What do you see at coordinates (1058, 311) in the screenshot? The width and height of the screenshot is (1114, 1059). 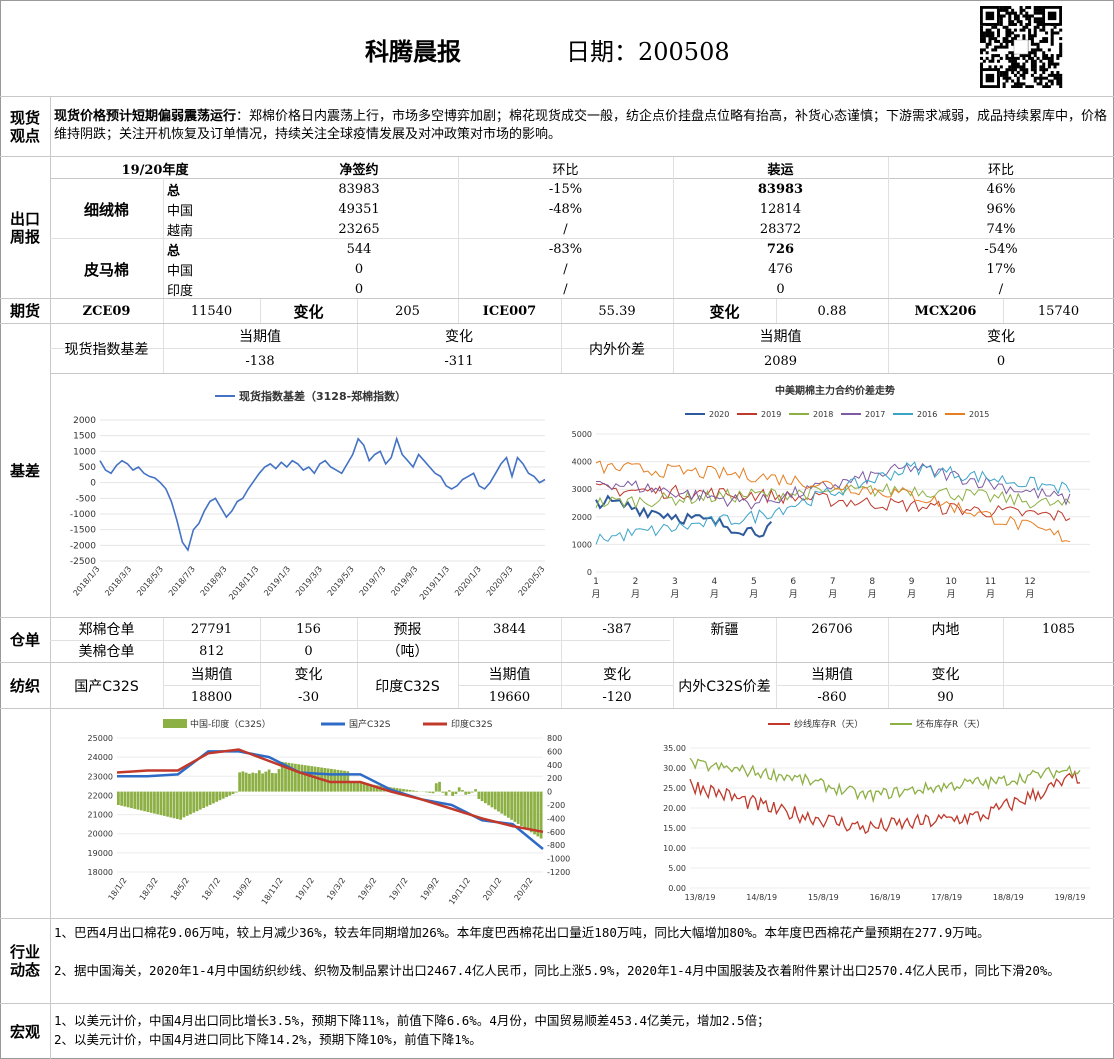 I see `mcx-value: 15740` at bounding box center [1058, 311].